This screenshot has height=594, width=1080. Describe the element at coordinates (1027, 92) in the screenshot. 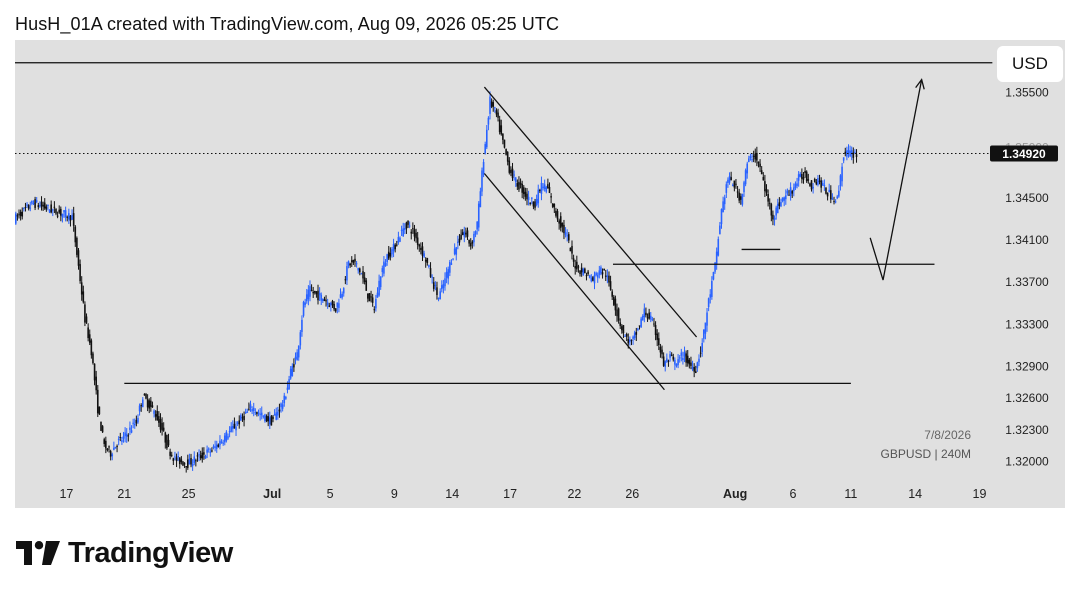

I see `price-tick-label: 1.35500` at that location.